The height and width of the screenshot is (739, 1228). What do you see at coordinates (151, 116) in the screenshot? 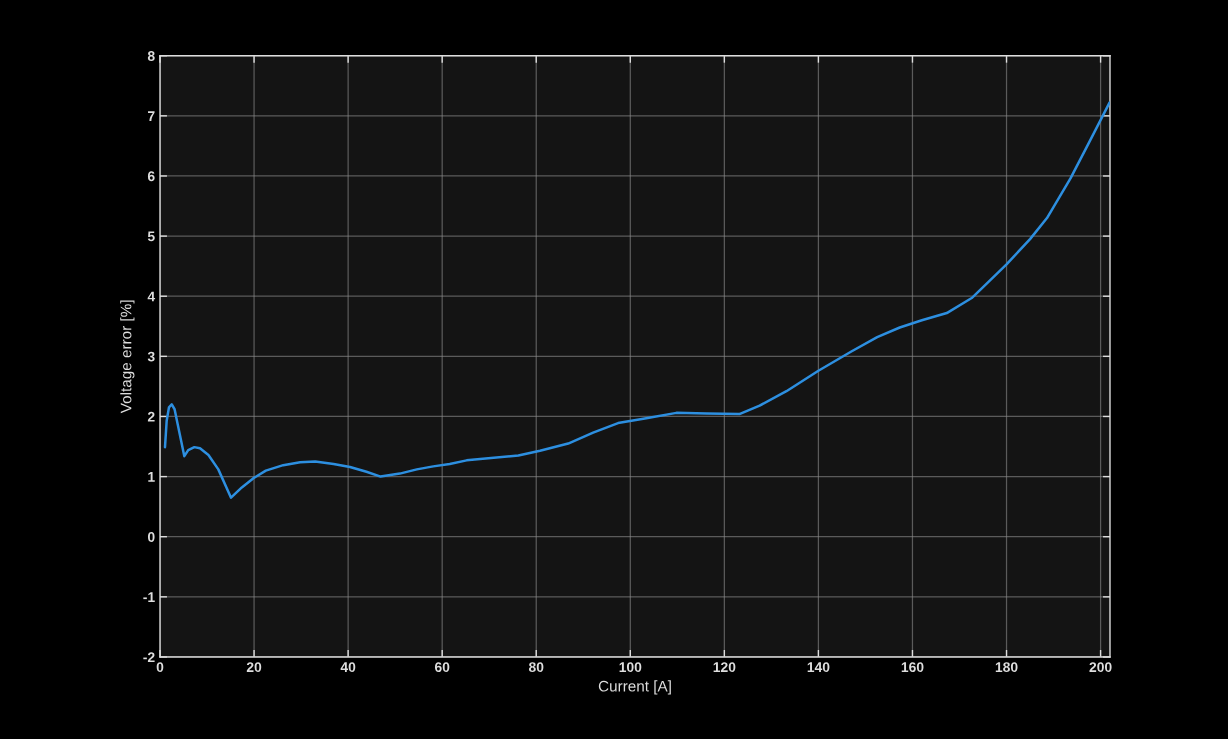
I see `y-tick-label: 7` at bounding box center [151, 116].